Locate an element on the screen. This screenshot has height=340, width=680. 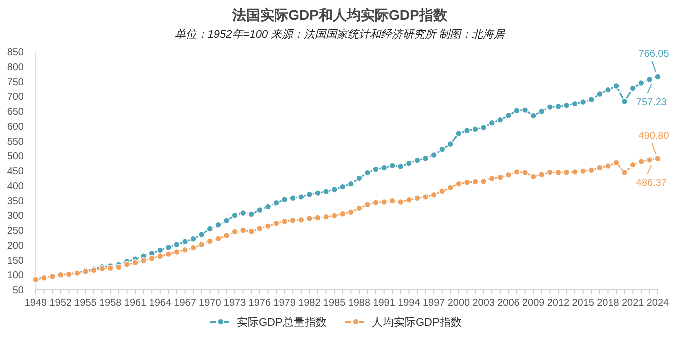
y-tick-label: 200 is located at coordinates (15, 246).